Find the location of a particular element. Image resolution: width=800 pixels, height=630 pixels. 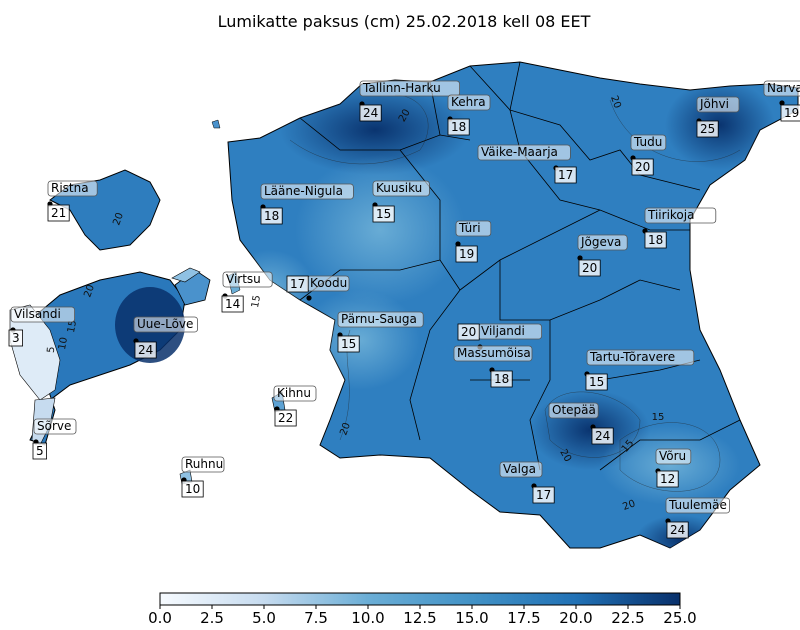

station-value: 14 is located at coordinates (232, 304).